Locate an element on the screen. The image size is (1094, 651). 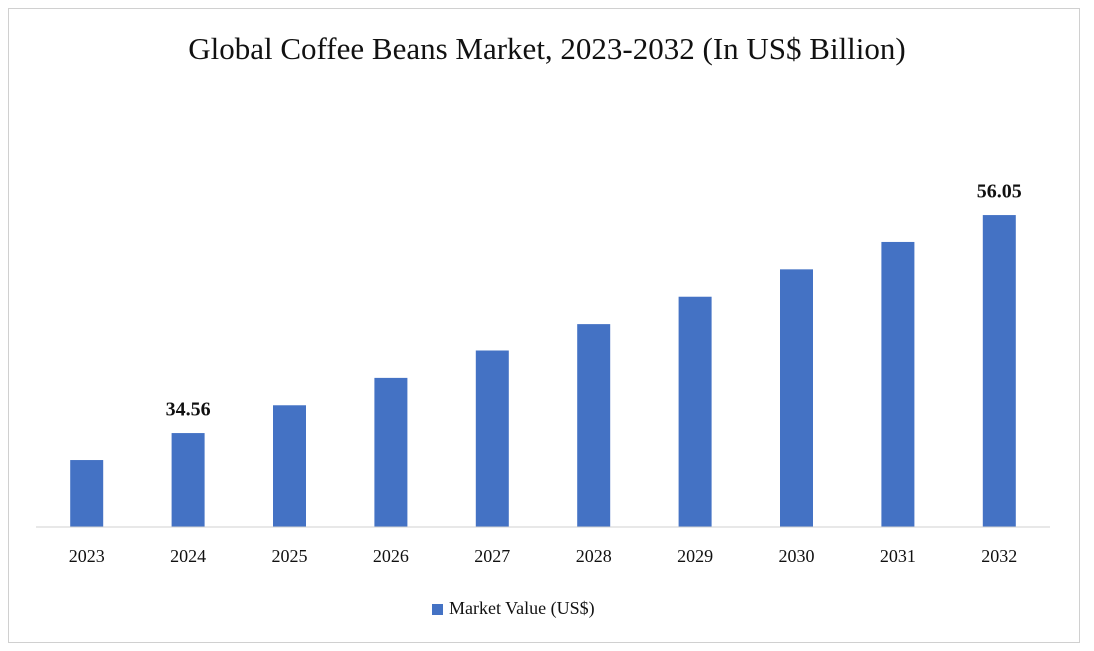
data-label: 34.56 is located at coordinates (188, 410).